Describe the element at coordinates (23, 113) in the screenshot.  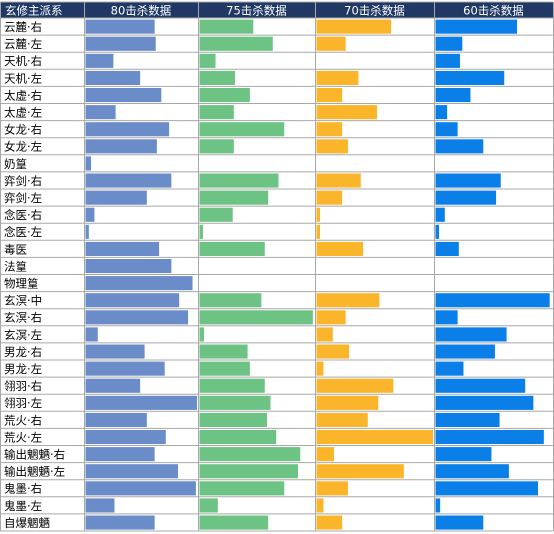
I see `row-label: 太虚·左` at that location.